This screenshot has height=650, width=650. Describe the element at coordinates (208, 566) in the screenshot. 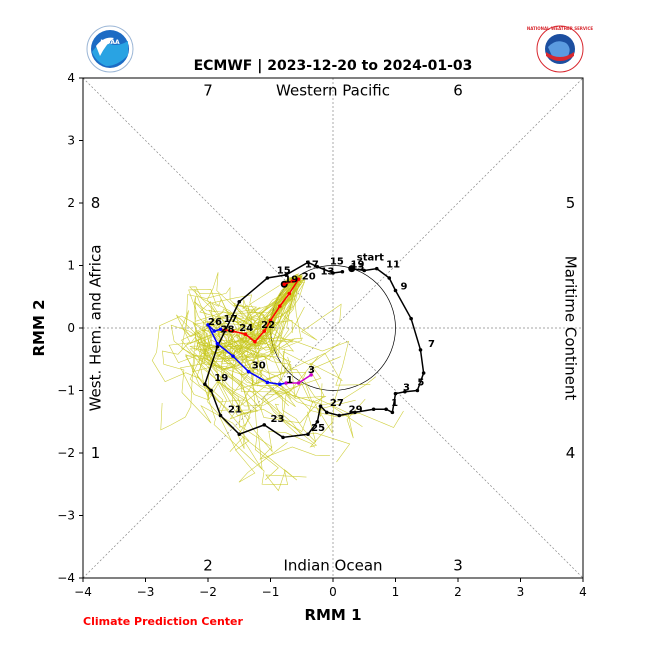

I see `phase-number-label: 2` at that location.